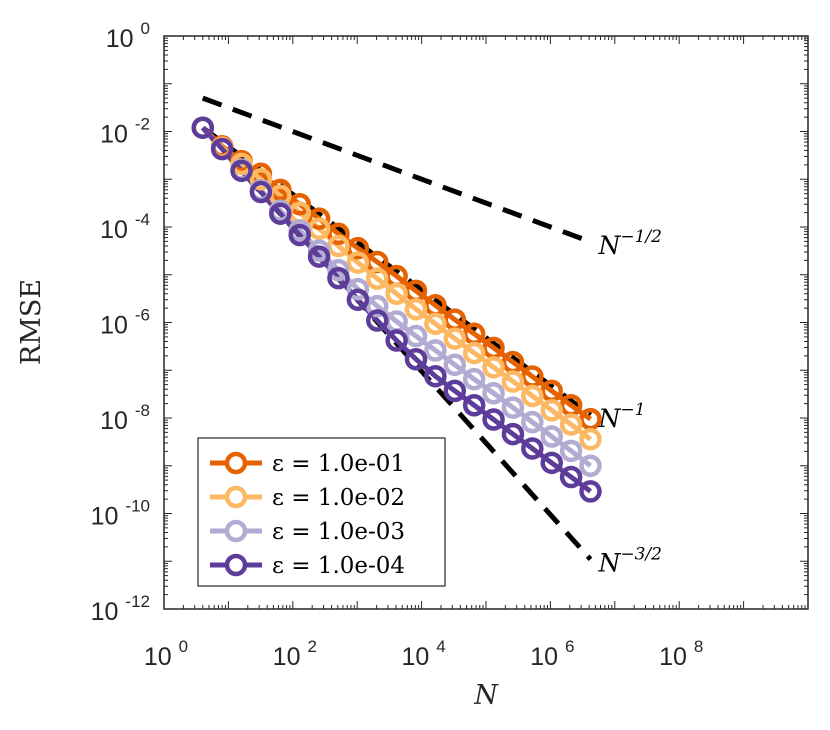  I want to click on y-tick-label: 10 -4, so click(125, 227).